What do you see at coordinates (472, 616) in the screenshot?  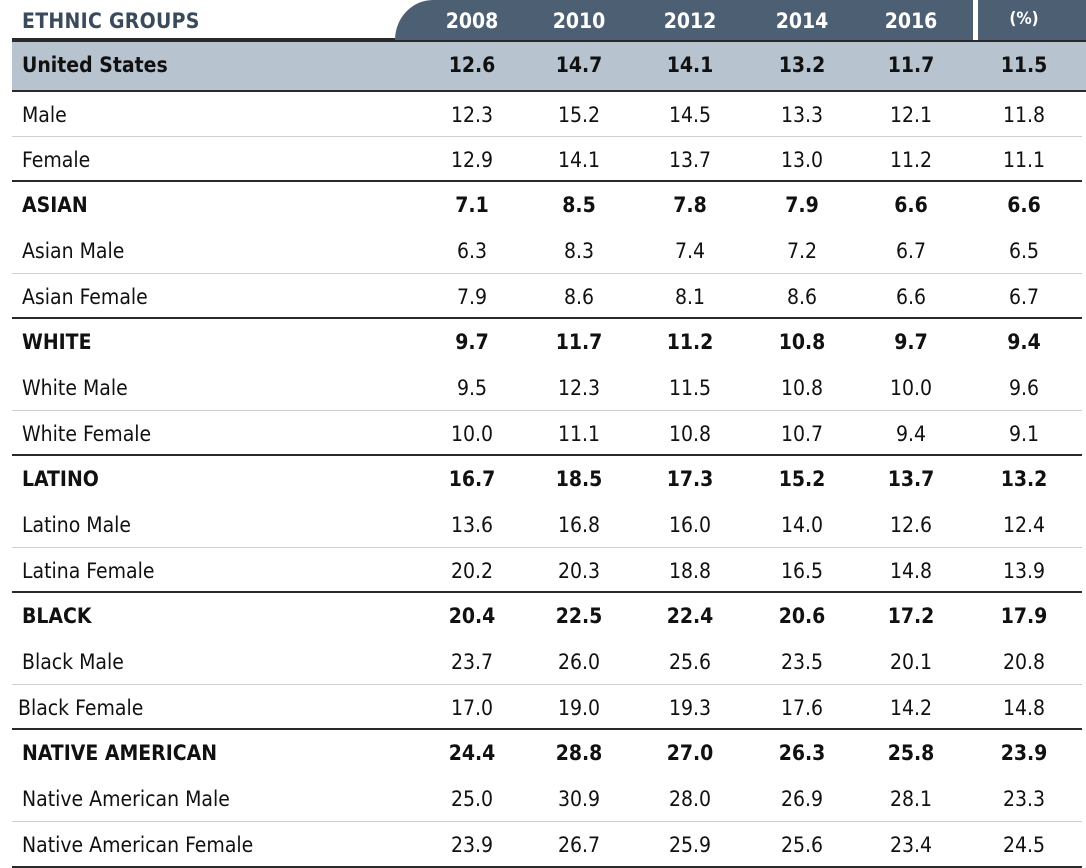 I see `cell-value: 20.4` at bounding box center [472, 616].